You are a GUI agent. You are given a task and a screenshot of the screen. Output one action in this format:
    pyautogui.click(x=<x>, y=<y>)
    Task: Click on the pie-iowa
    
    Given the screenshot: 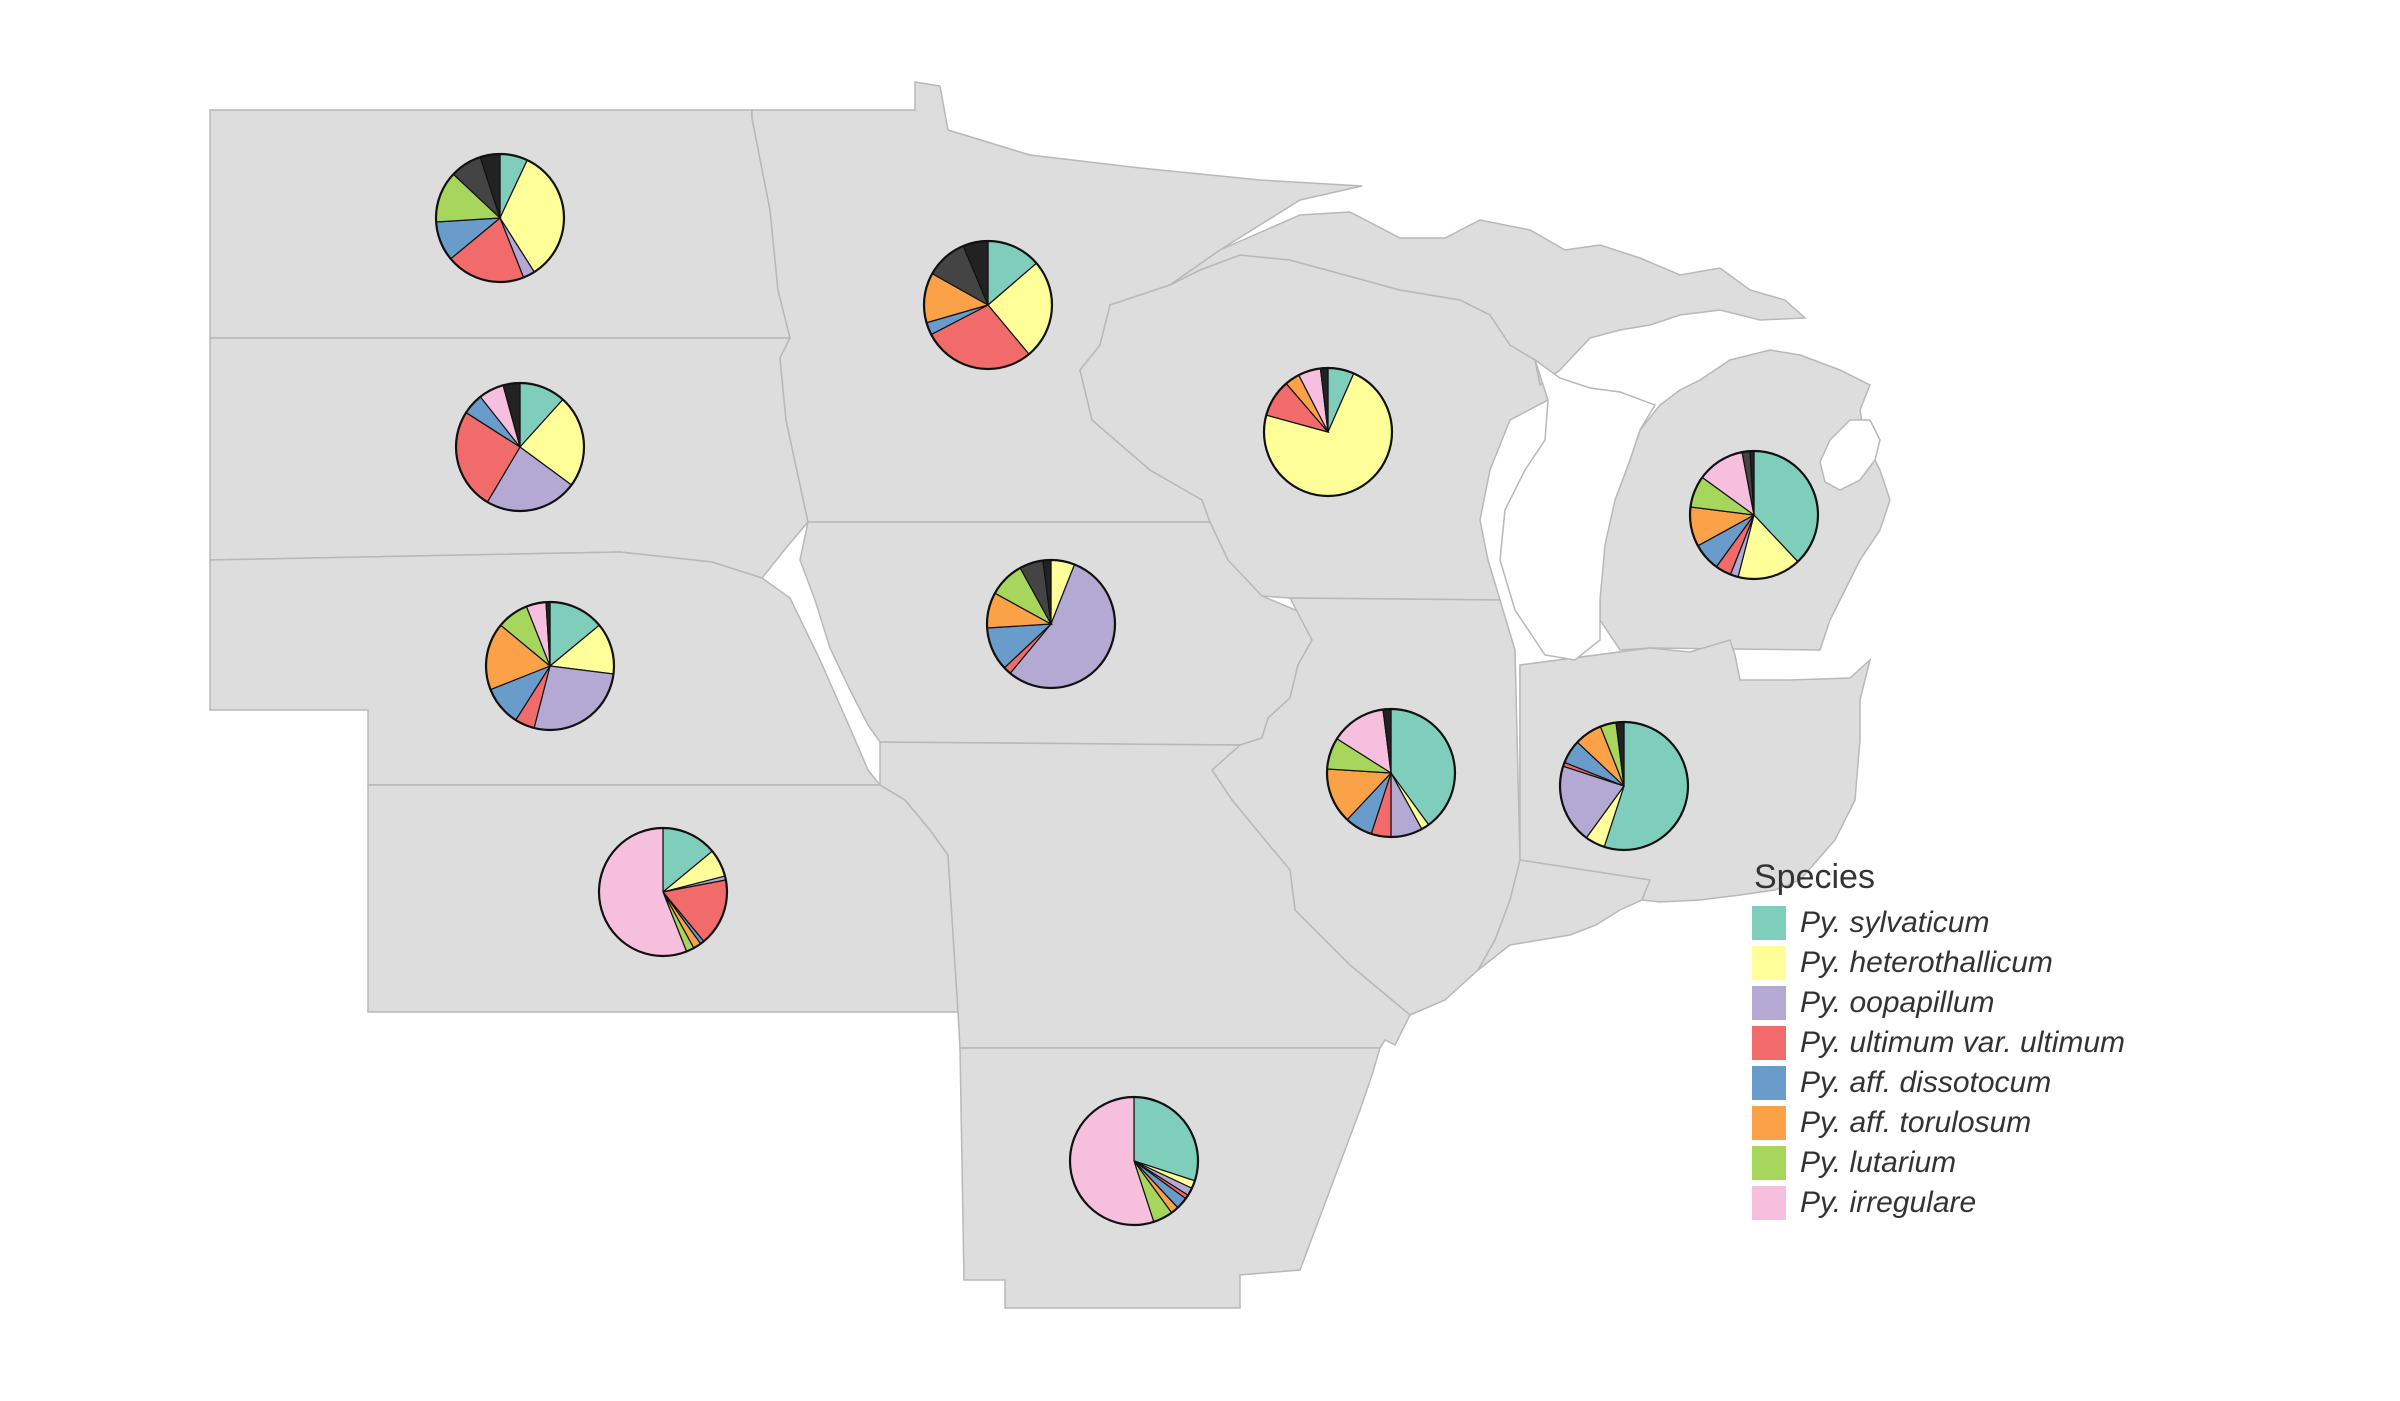 What is the action you would take?
    pyautogui.click(x=1051, y=624)
    